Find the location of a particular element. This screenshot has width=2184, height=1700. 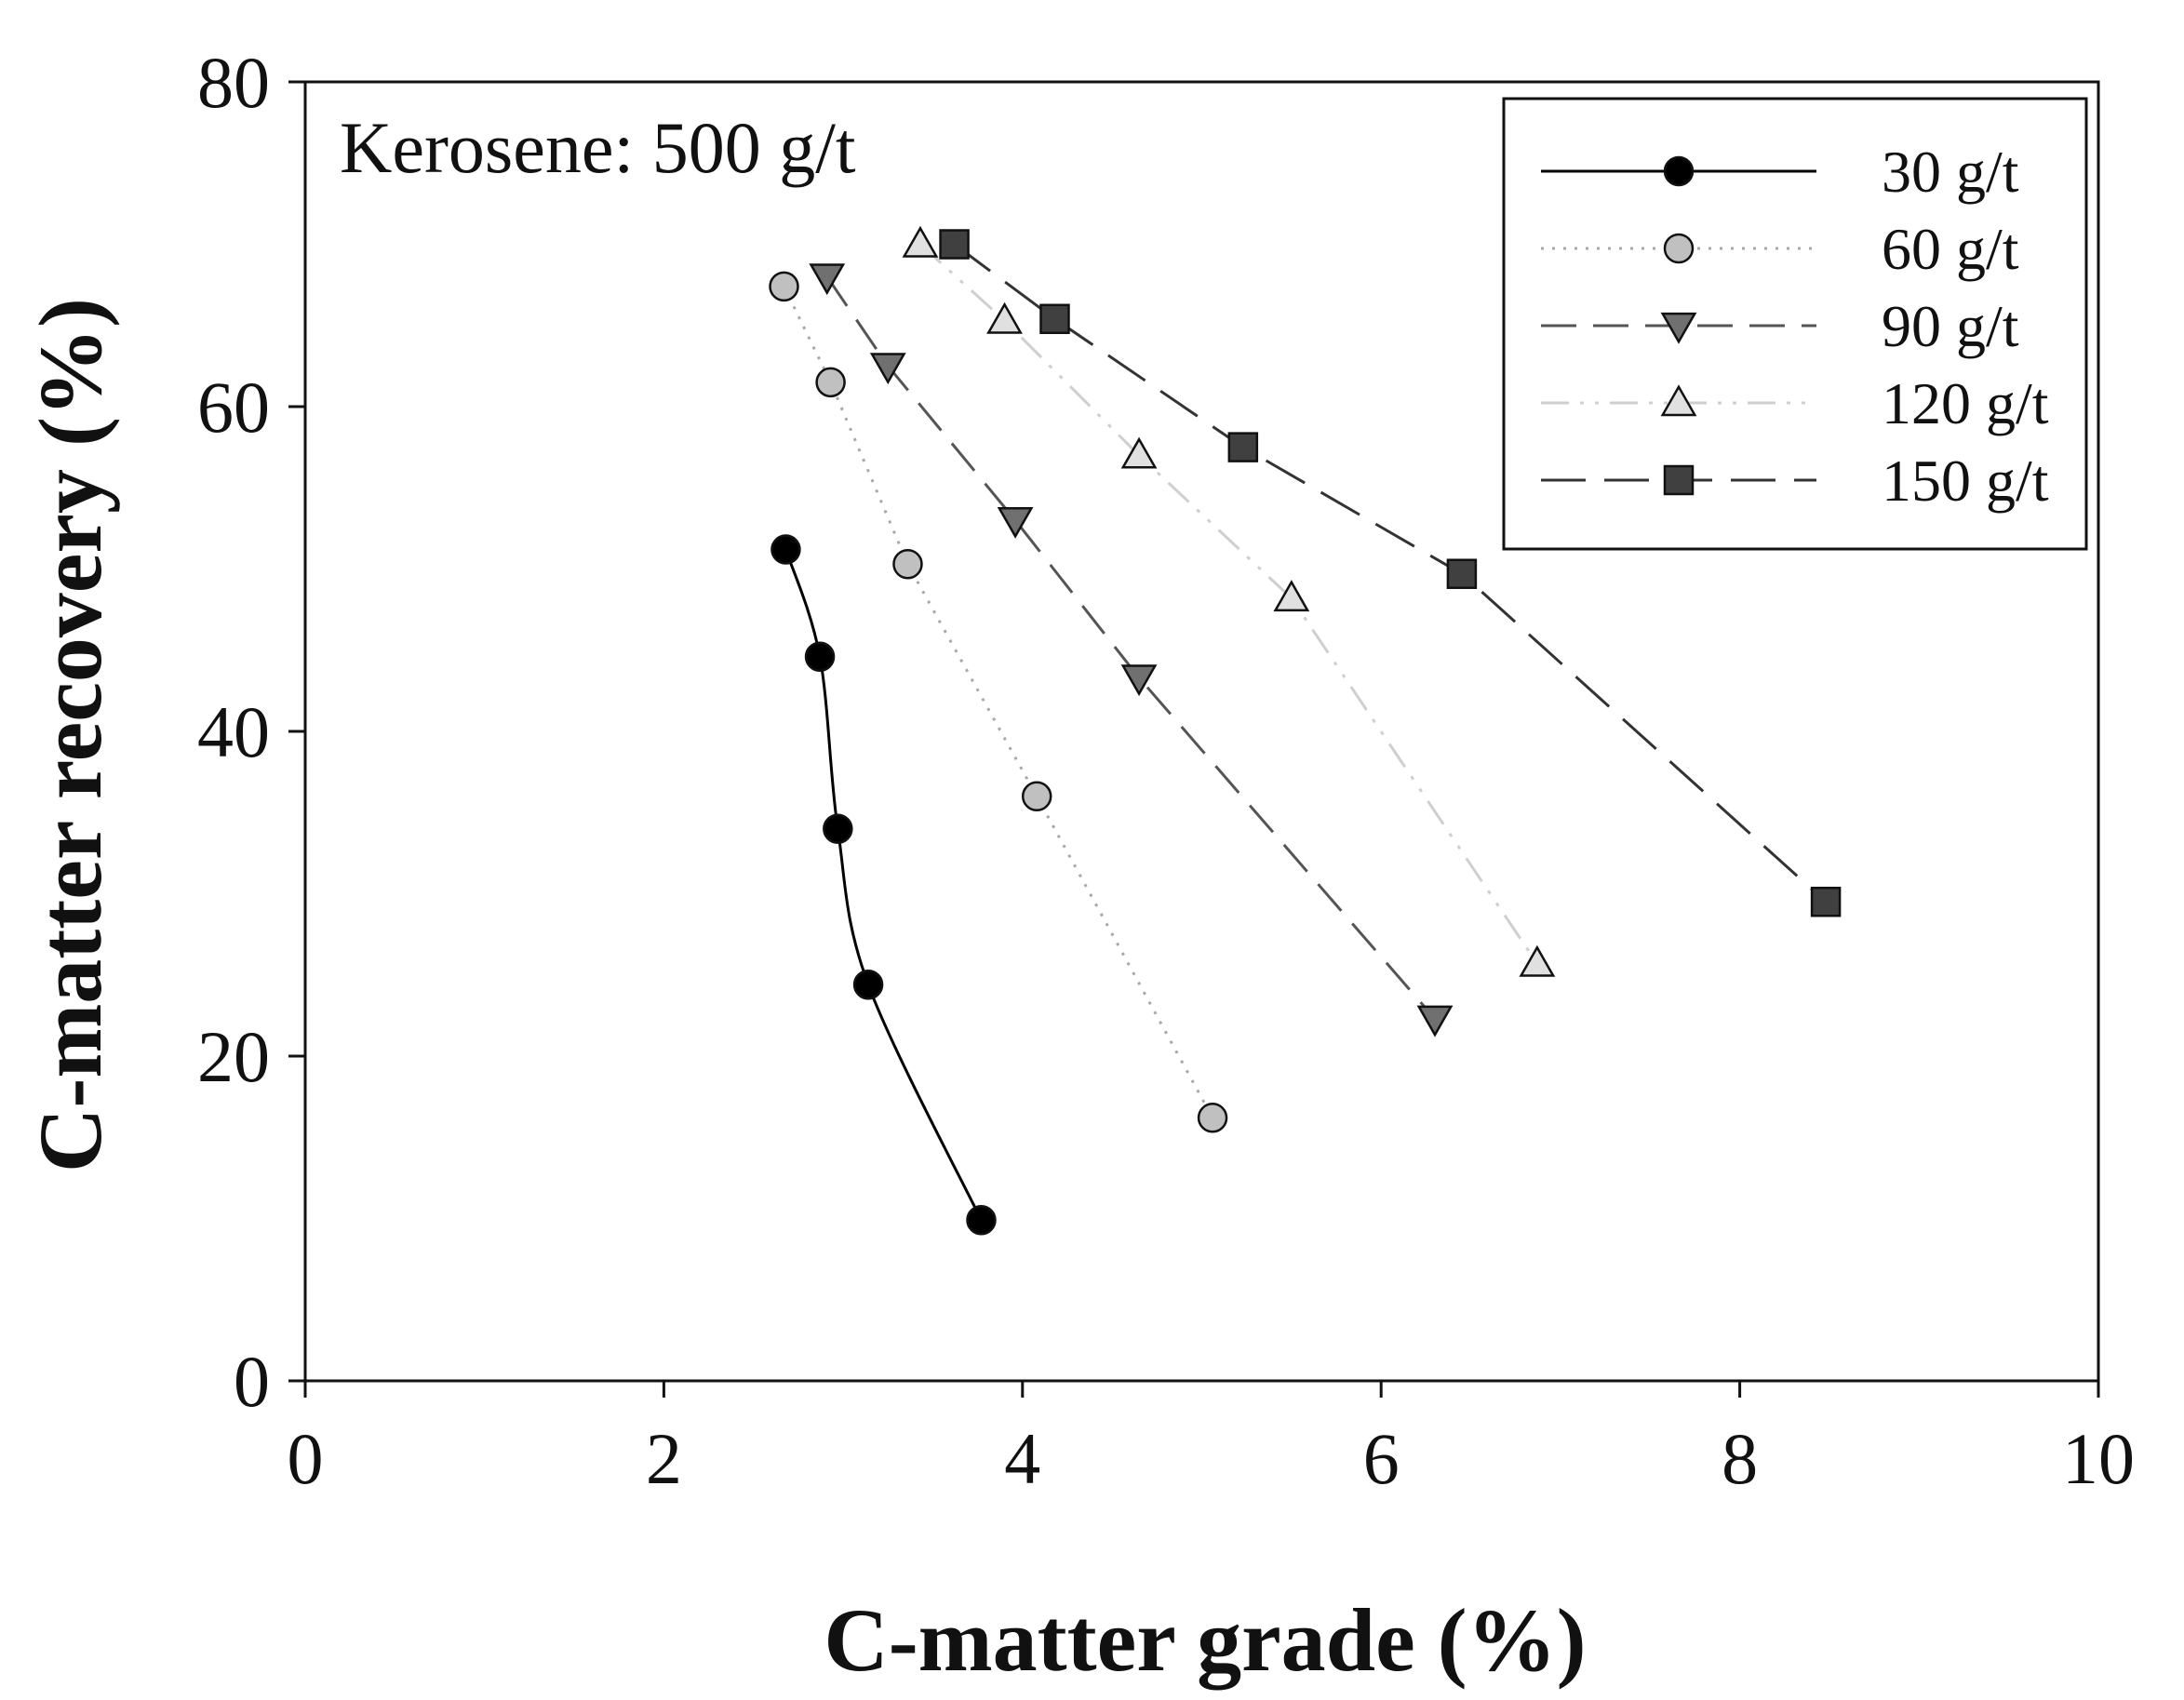

legend-label-60-g-t: 60 g/t is located at coordinates (1950, 249).